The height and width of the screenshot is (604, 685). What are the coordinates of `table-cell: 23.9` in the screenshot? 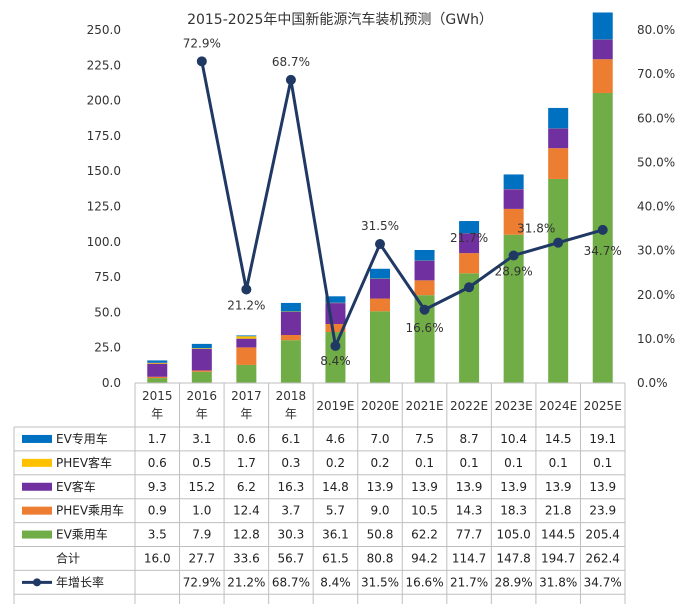 It's located at (602, 511).